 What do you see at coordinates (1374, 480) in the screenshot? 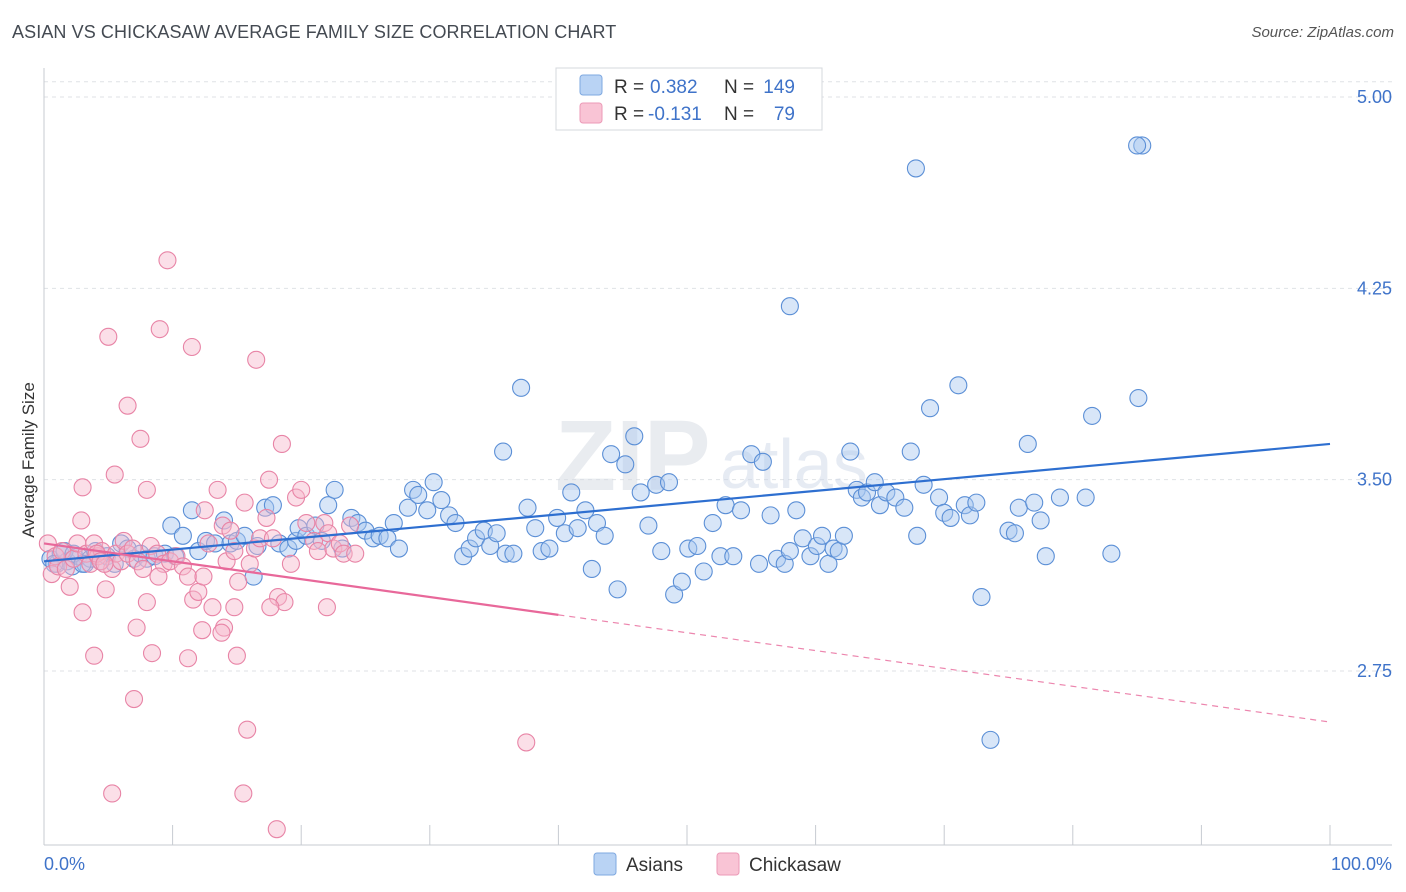
I see `y-tick-label: 3.50` at bounding box center [1374, 480].